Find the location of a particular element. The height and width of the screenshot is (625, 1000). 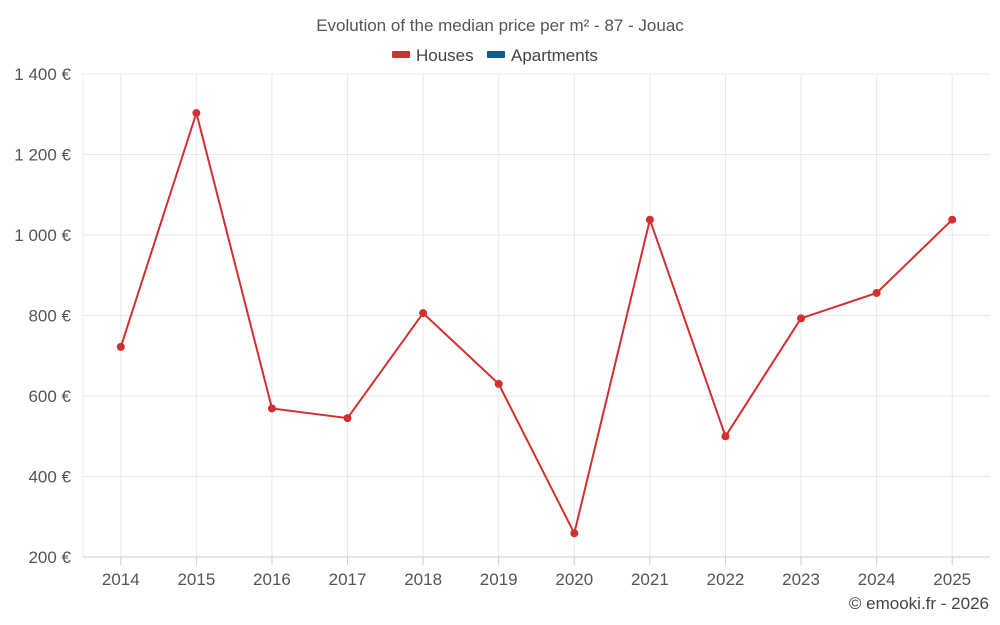

legend-item-houses: Houses is located at coordinates (433, 55).